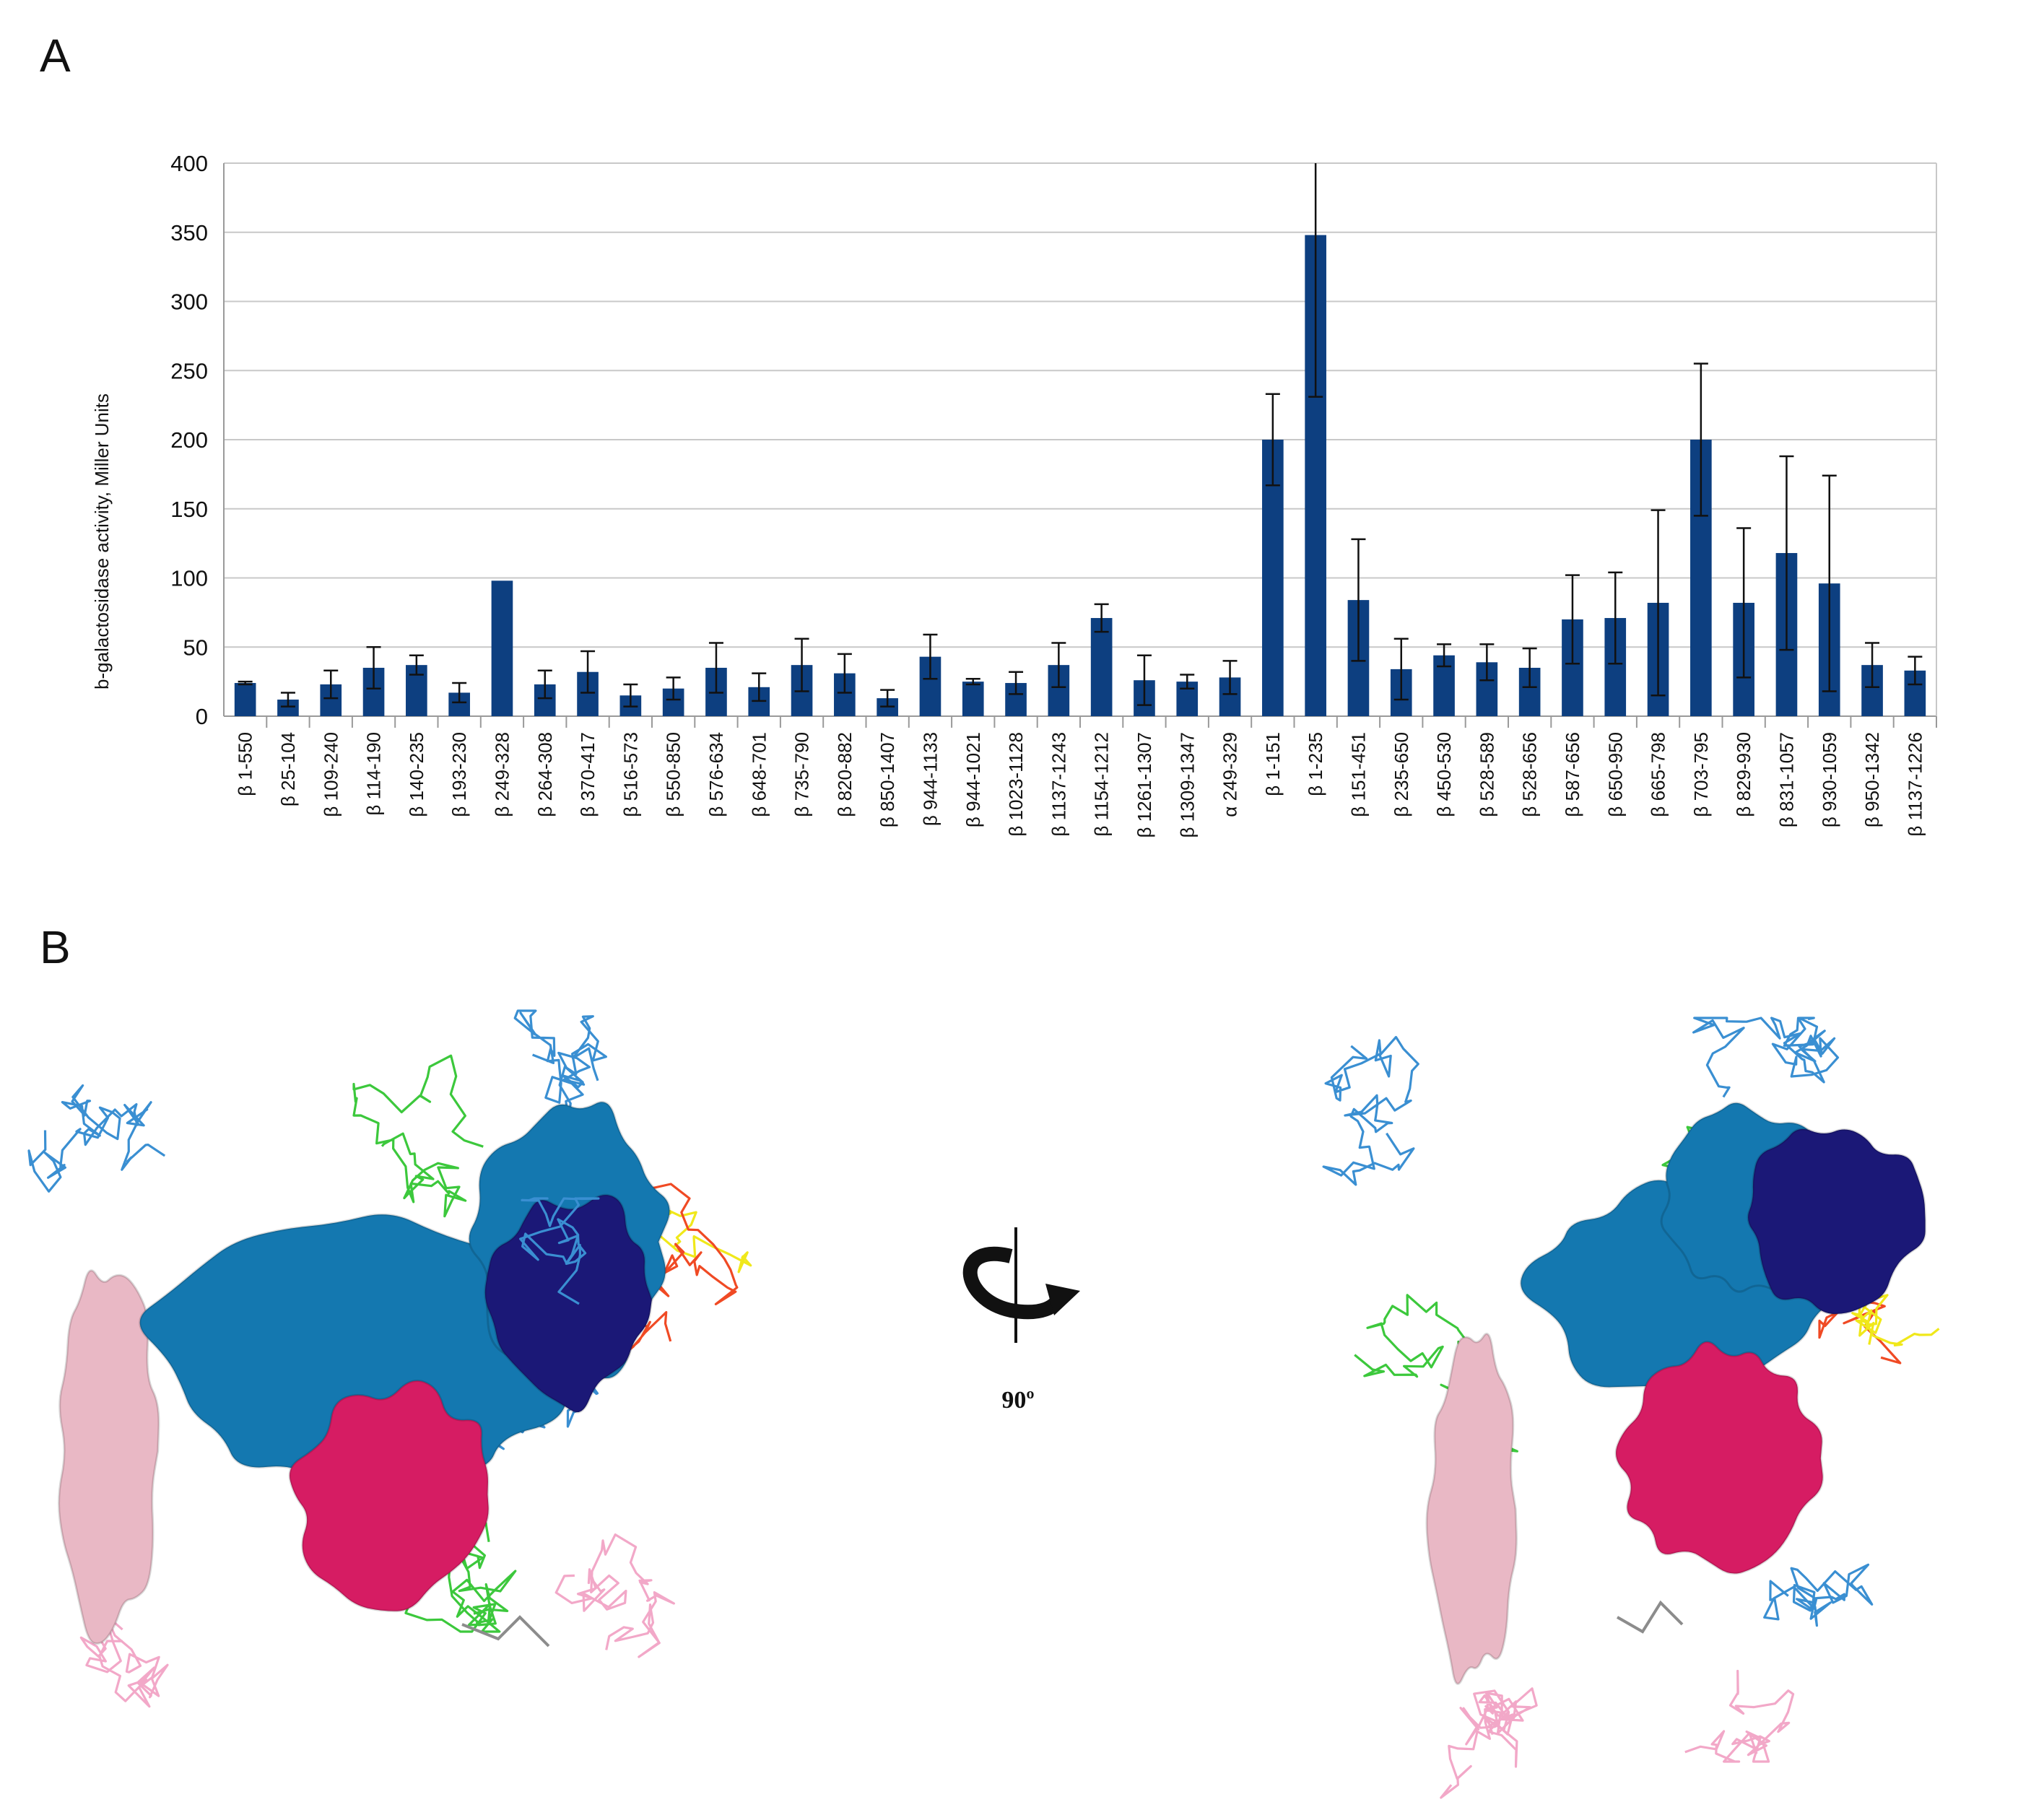 The height and width of the screenshot is (1815, 2044). I want to click on rotation-symbol: 90º, so click(1021, 1320).